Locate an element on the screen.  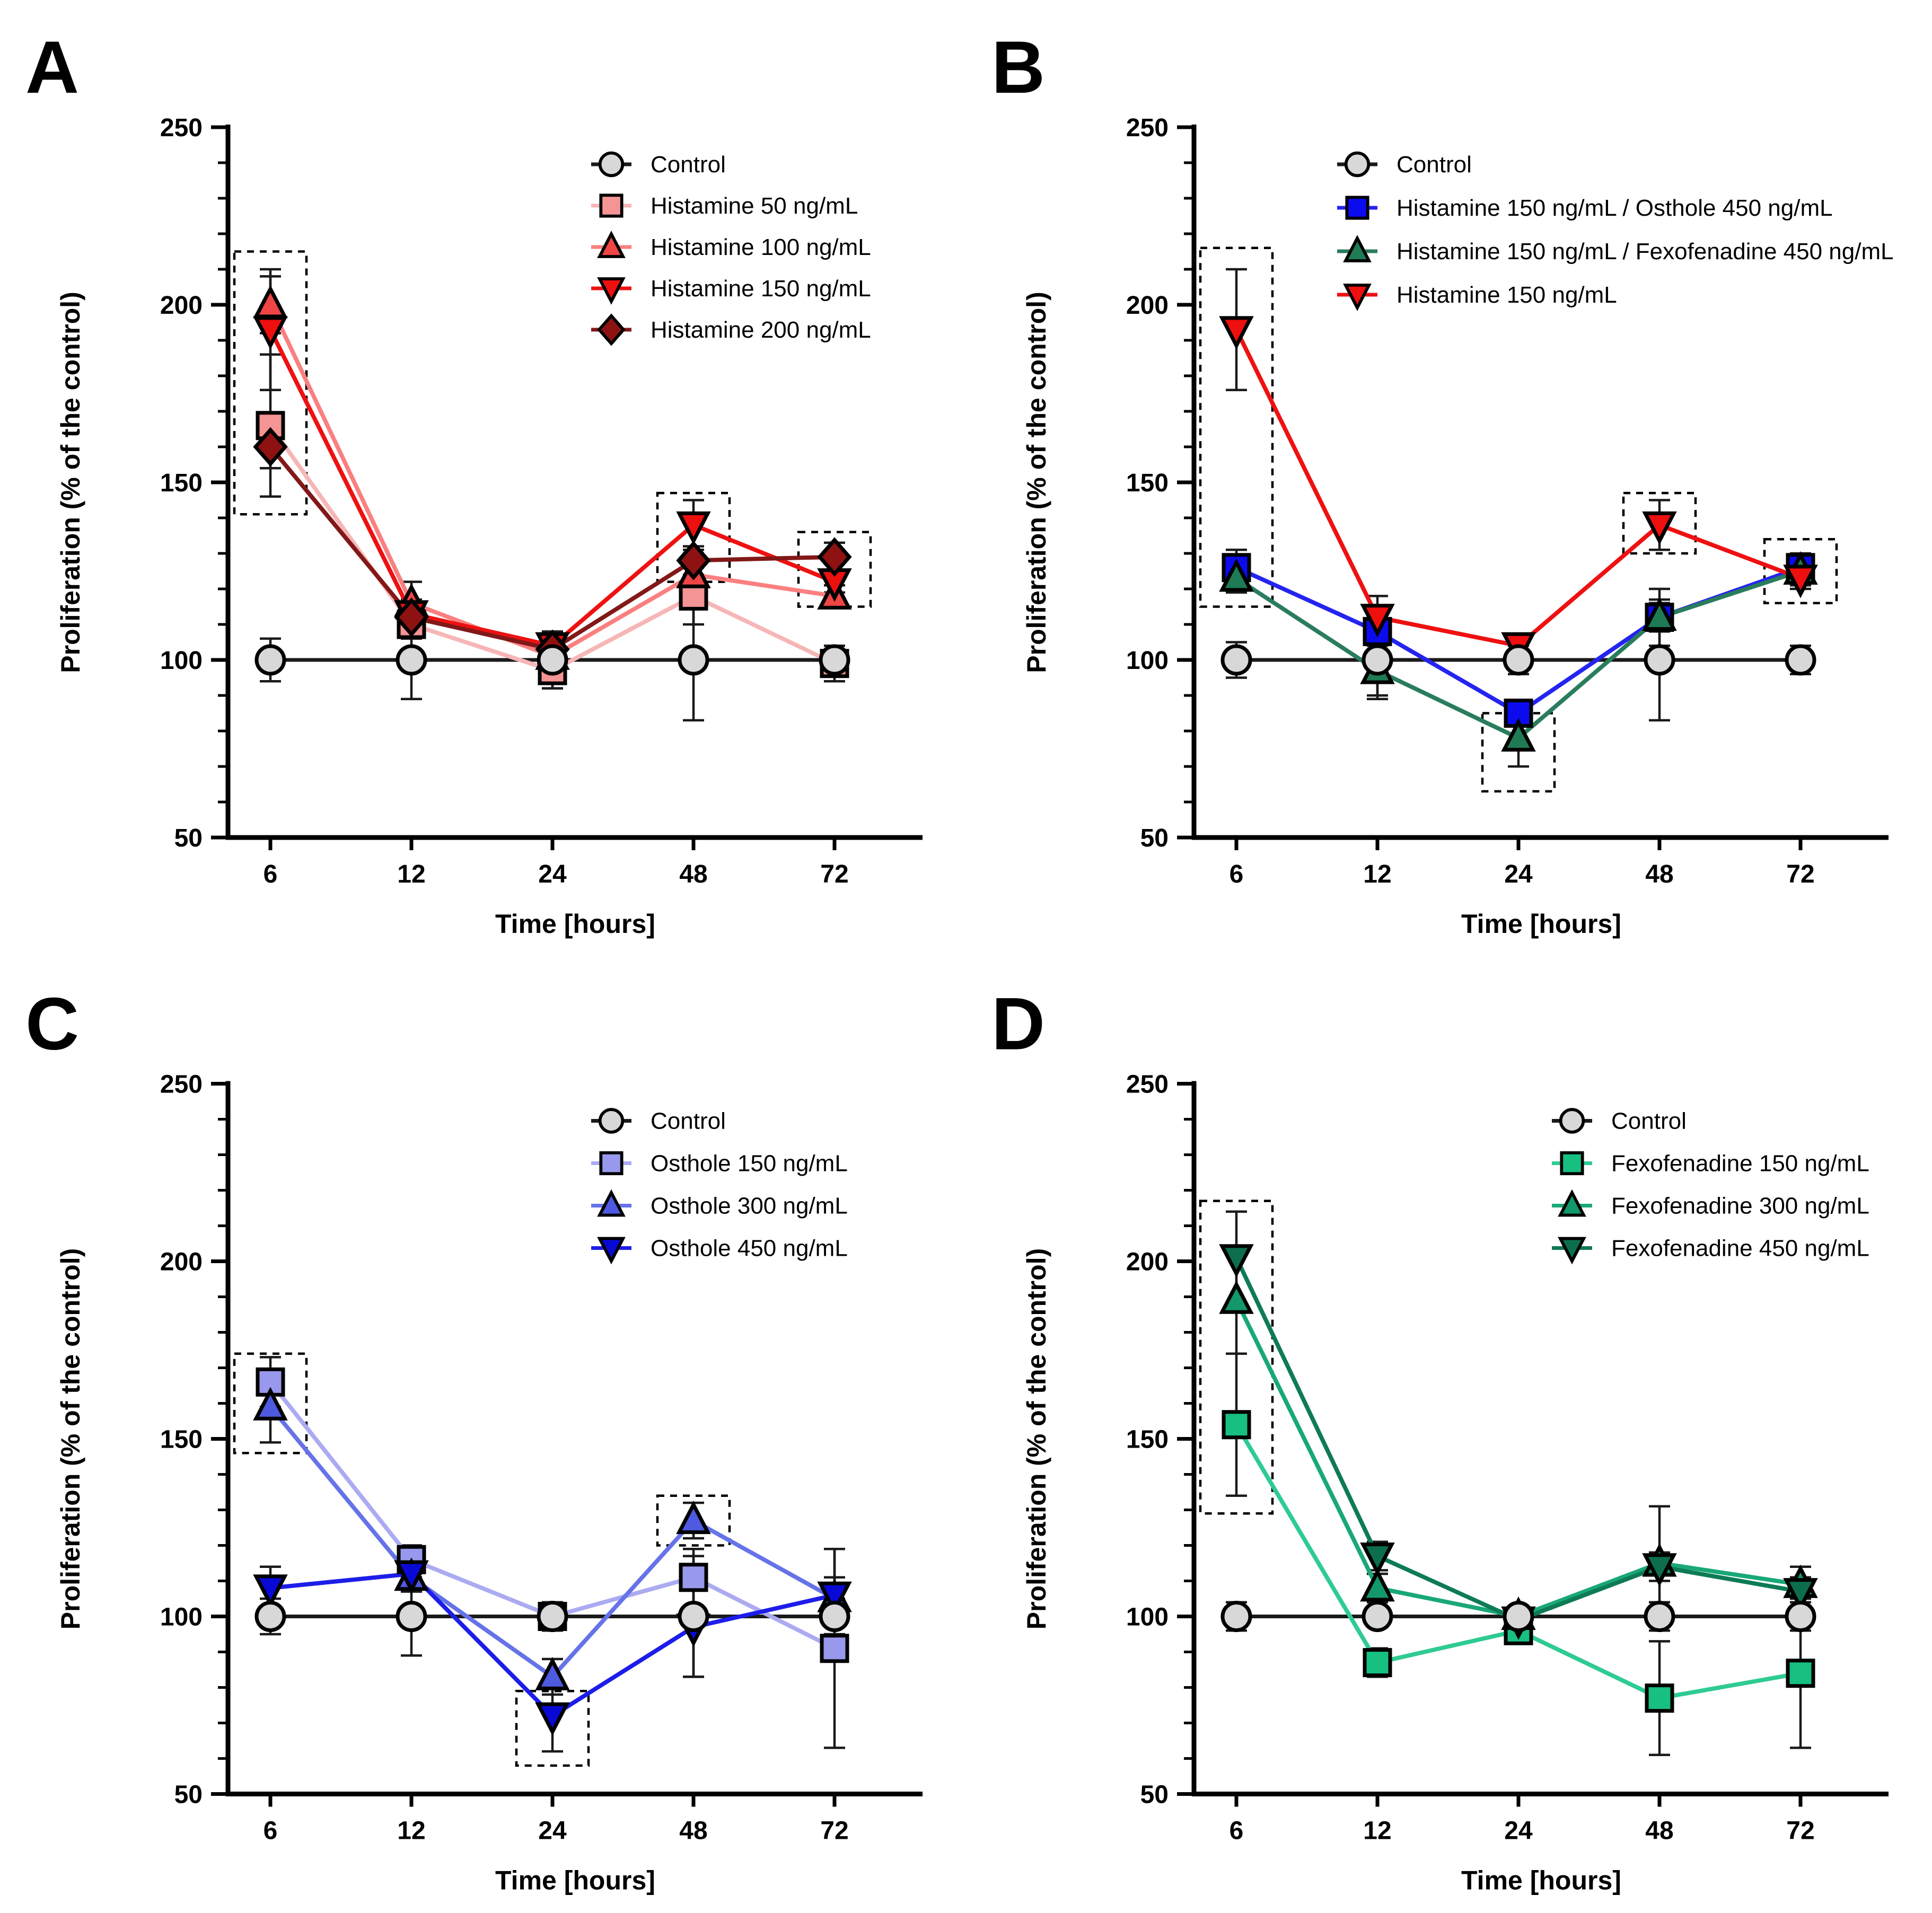
legend-marker-diamond is located at coordinates (611, 329).